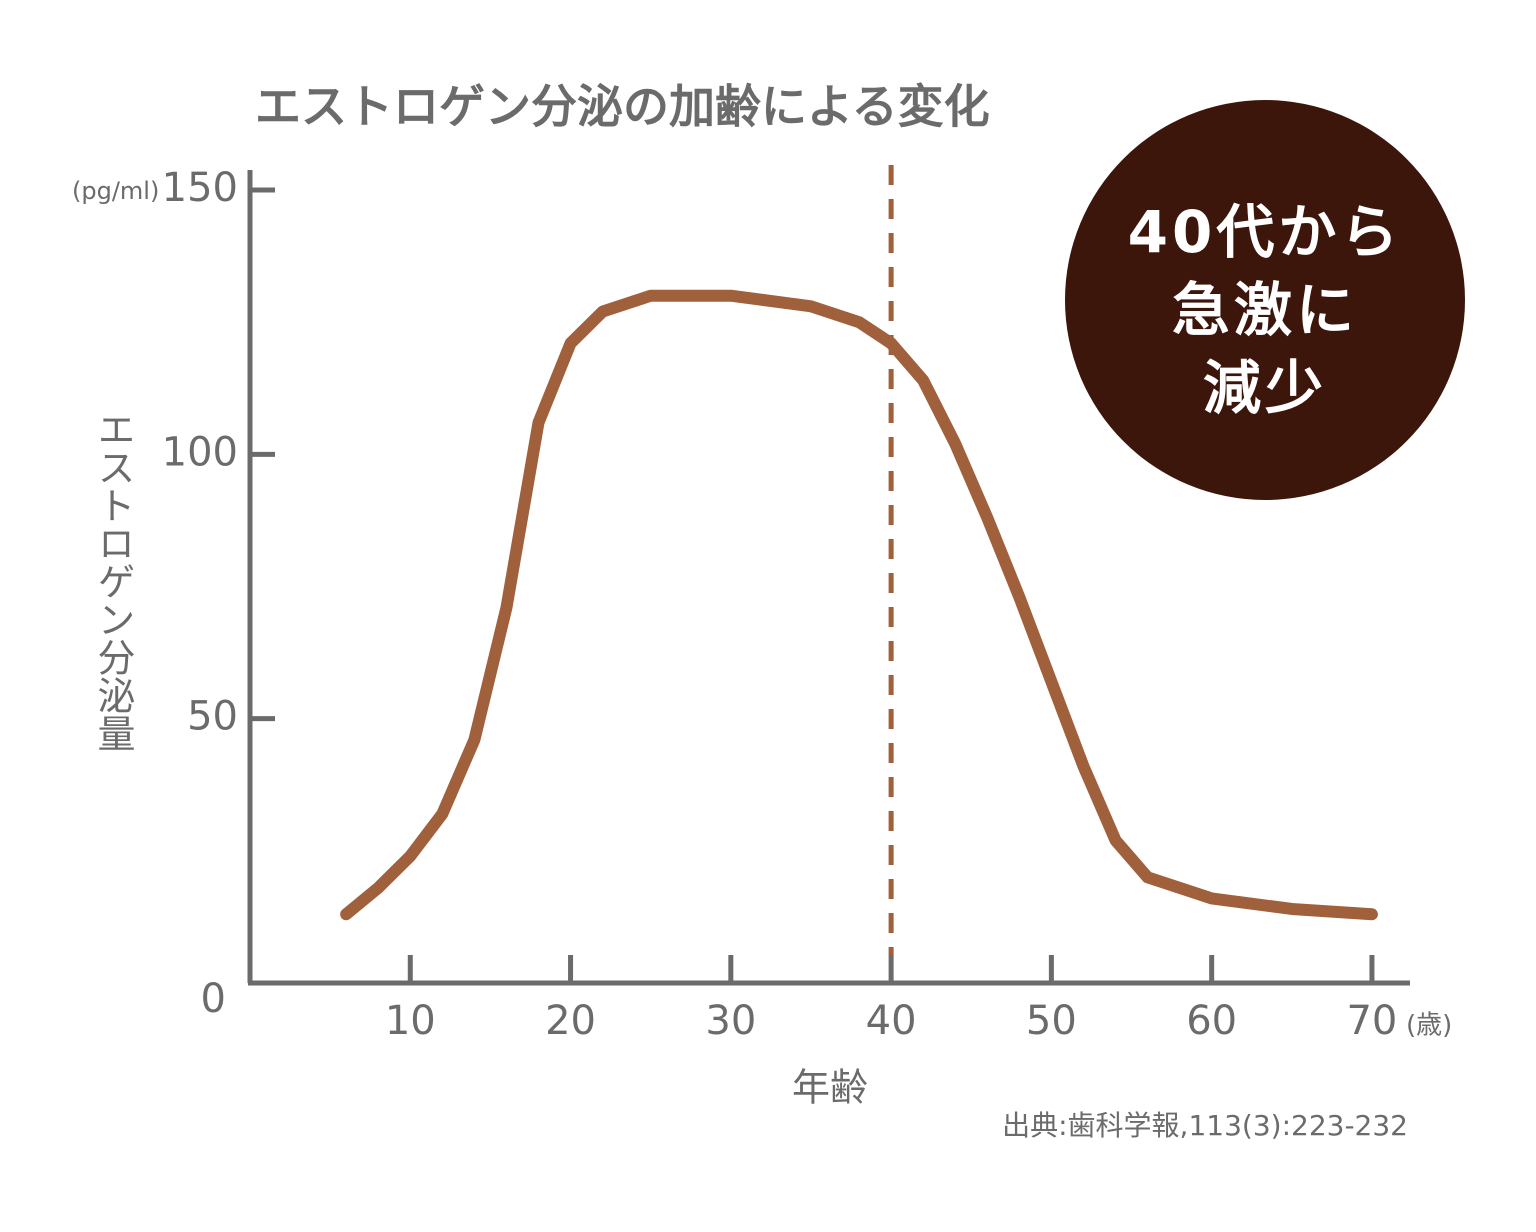  What do you see at coordinates (1211, 1021) in the screenshot?
I see `x-tick-label: 60` at bounding box center [1211, 1021].